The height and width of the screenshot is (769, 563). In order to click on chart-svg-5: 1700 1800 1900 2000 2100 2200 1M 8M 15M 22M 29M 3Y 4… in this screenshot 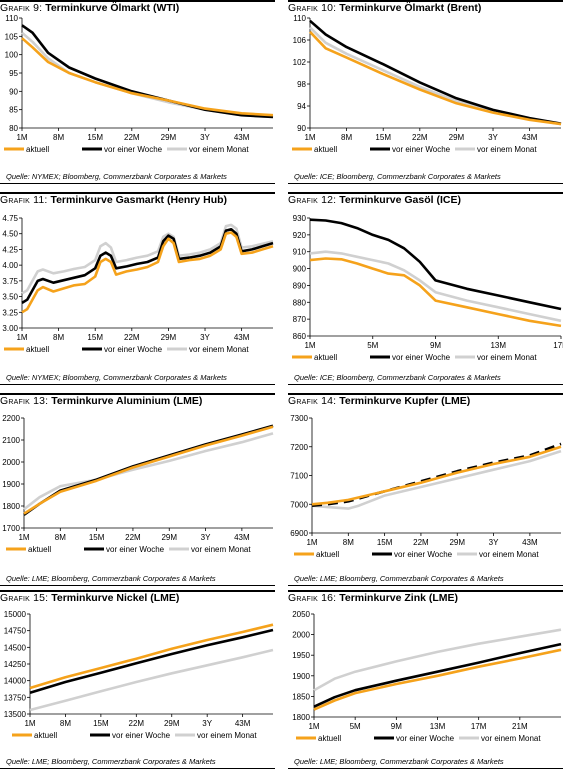, I will do `click(138, 484)`.